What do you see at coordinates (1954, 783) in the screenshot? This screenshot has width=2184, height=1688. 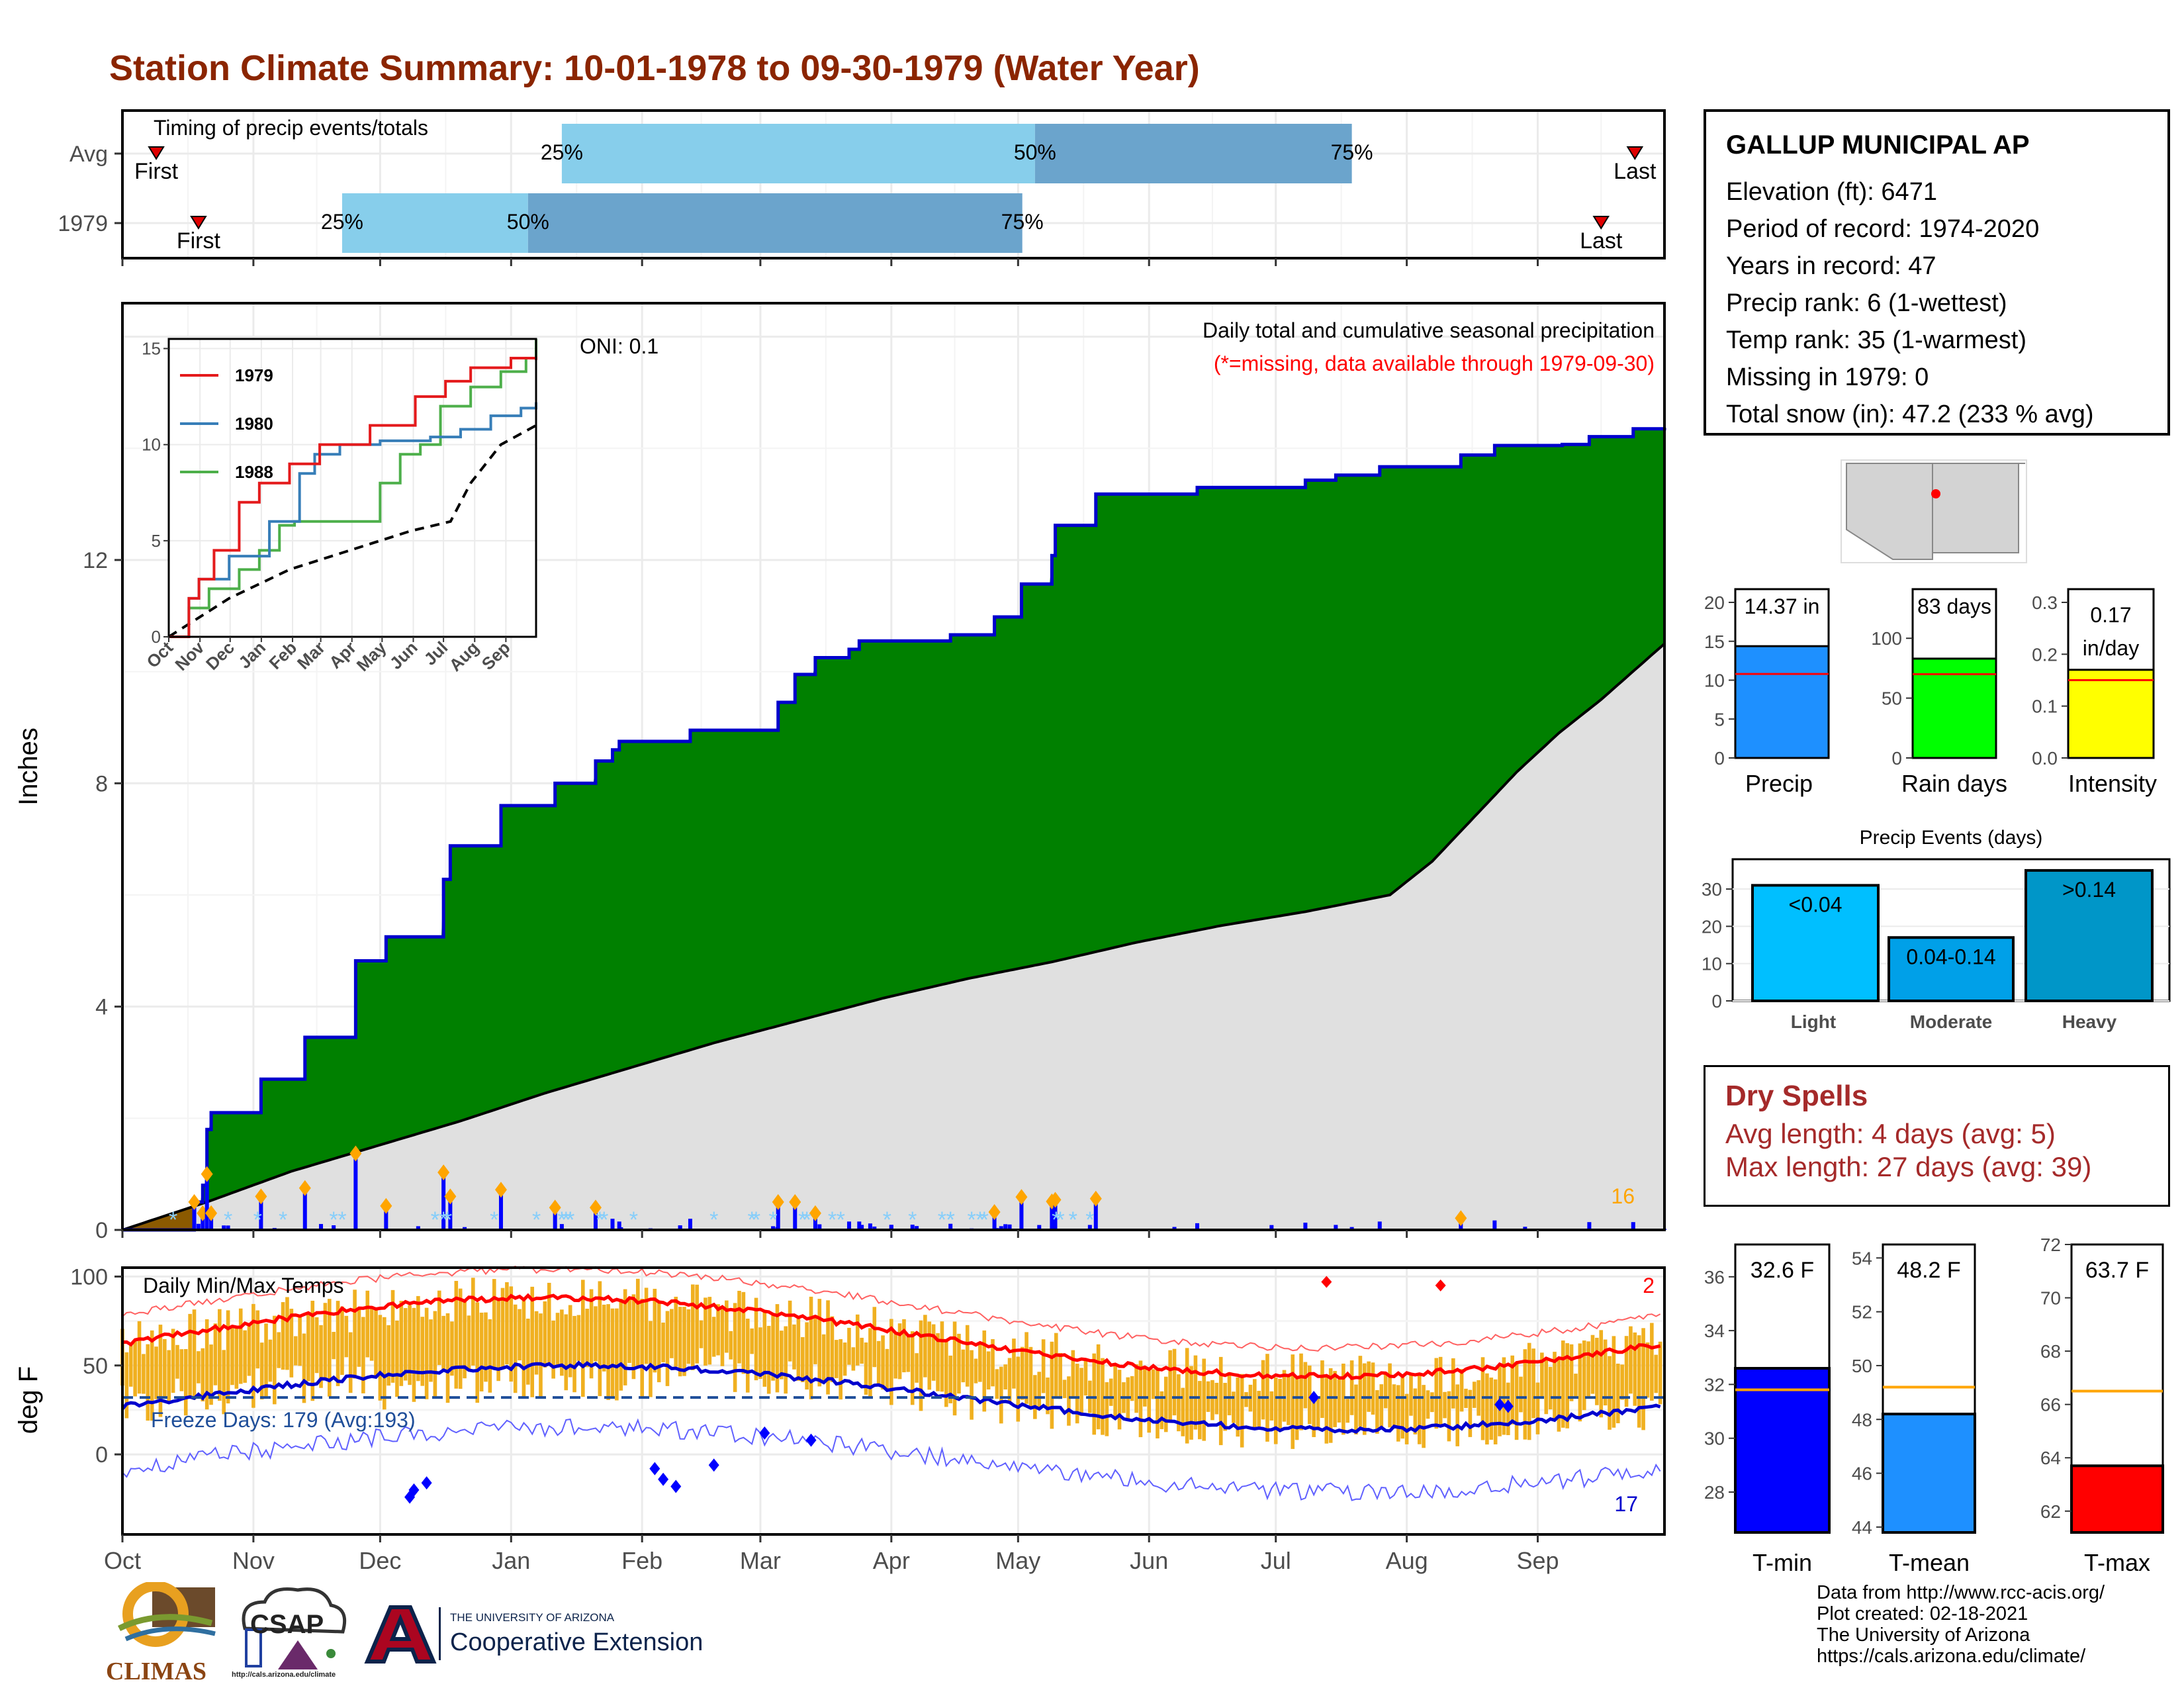 I see `small-bar-label: Rain days` at bounding box center [1954, 783].